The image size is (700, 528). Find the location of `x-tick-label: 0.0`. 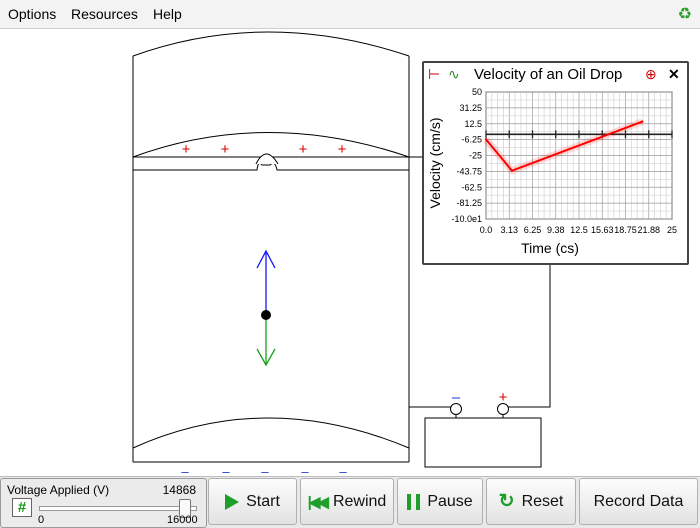

x-tick-label: 0.0 is located at coordinates (486, 230).